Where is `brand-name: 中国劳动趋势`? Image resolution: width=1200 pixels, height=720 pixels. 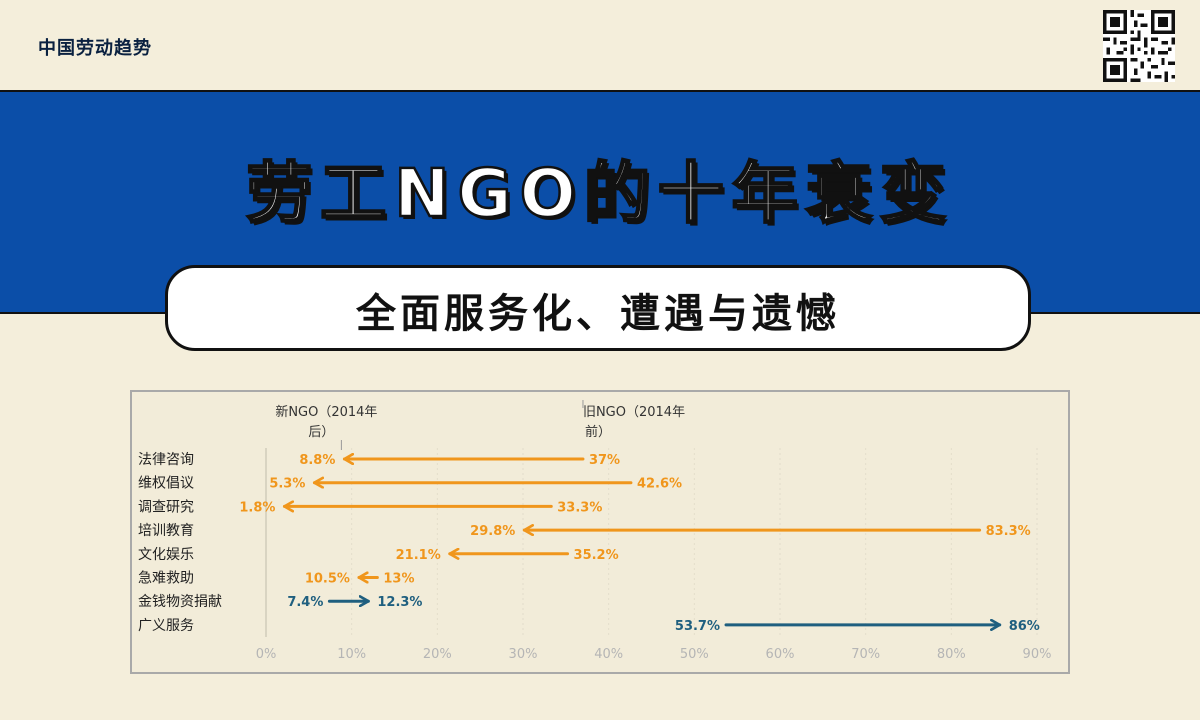
brand-name: 中国劳动趋势 is located at coordinates (95, 48).